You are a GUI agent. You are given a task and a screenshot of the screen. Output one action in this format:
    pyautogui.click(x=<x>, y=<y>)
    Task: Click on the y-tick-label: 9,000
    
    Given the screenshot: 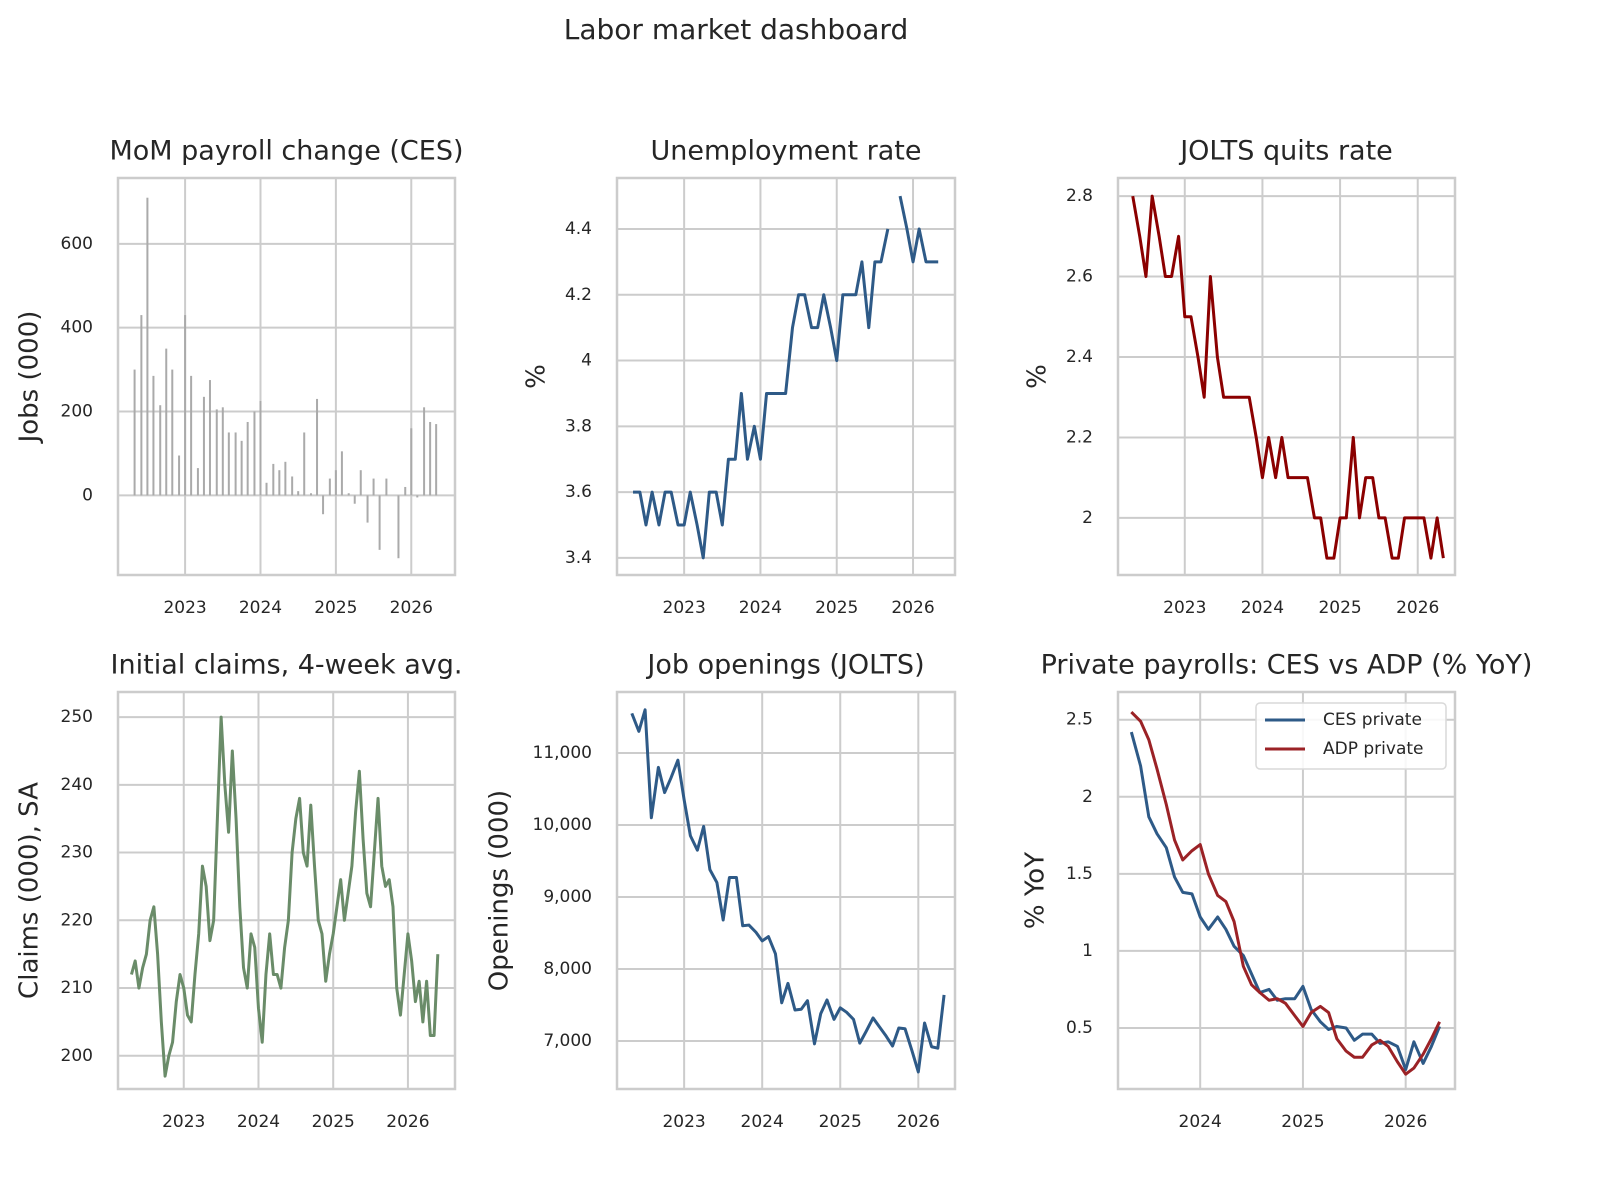 What is the action you would take?
    pyautogui.click(x=567, y=897)
    